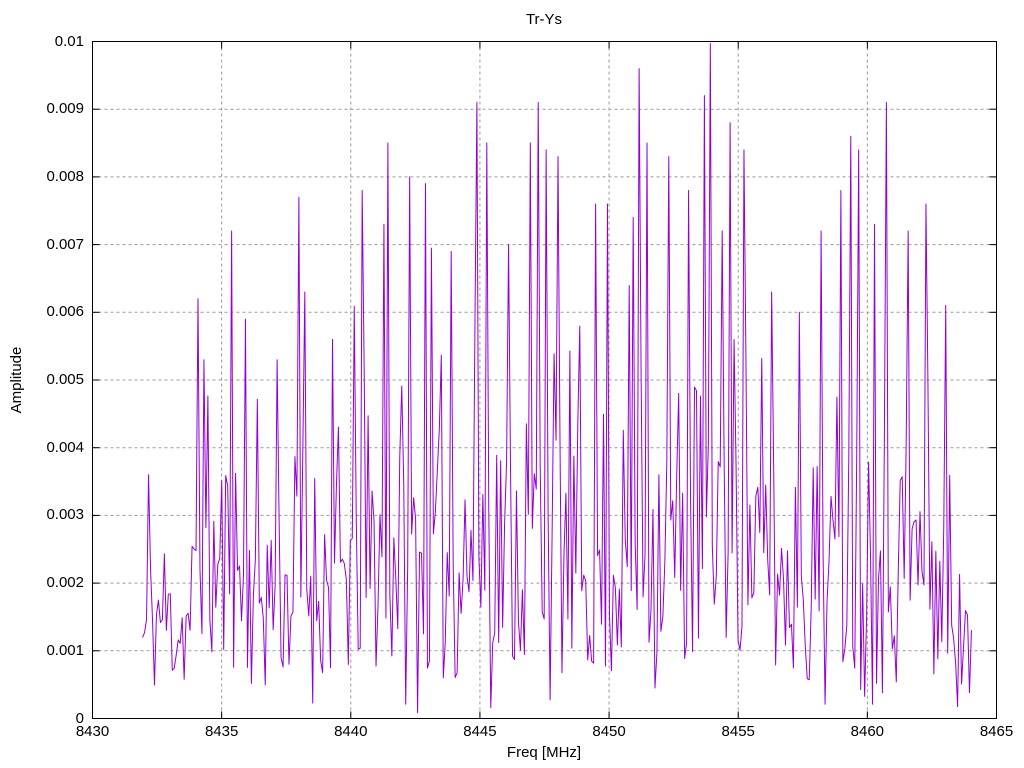 This screenshot has height=768, width=1024. I want to click on y-axis-title: Amplitude, so click(16, 380).